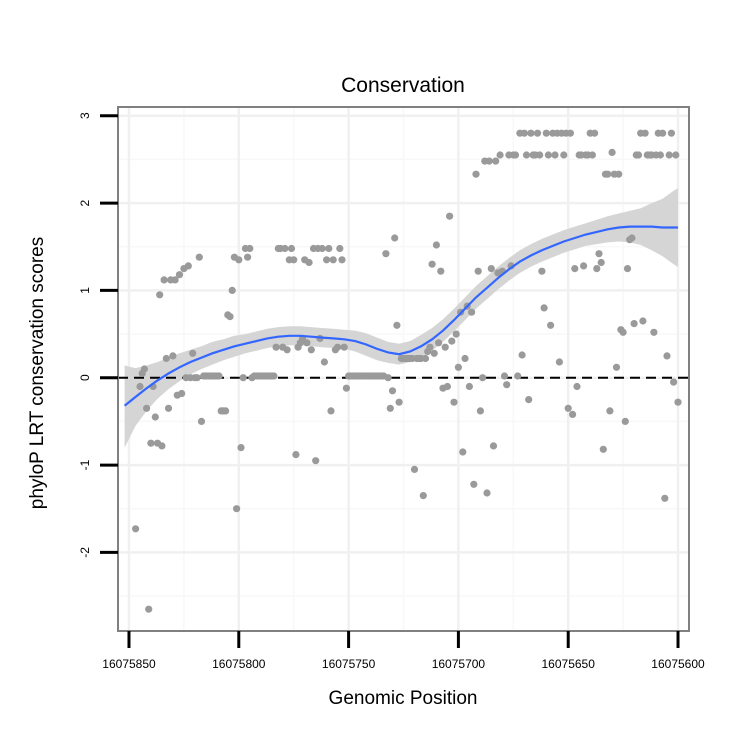  What do you see at coordinates (129, 664) in the screenshot?
I see `x-tick-label: 16075850` at bounding box center [129, 664].